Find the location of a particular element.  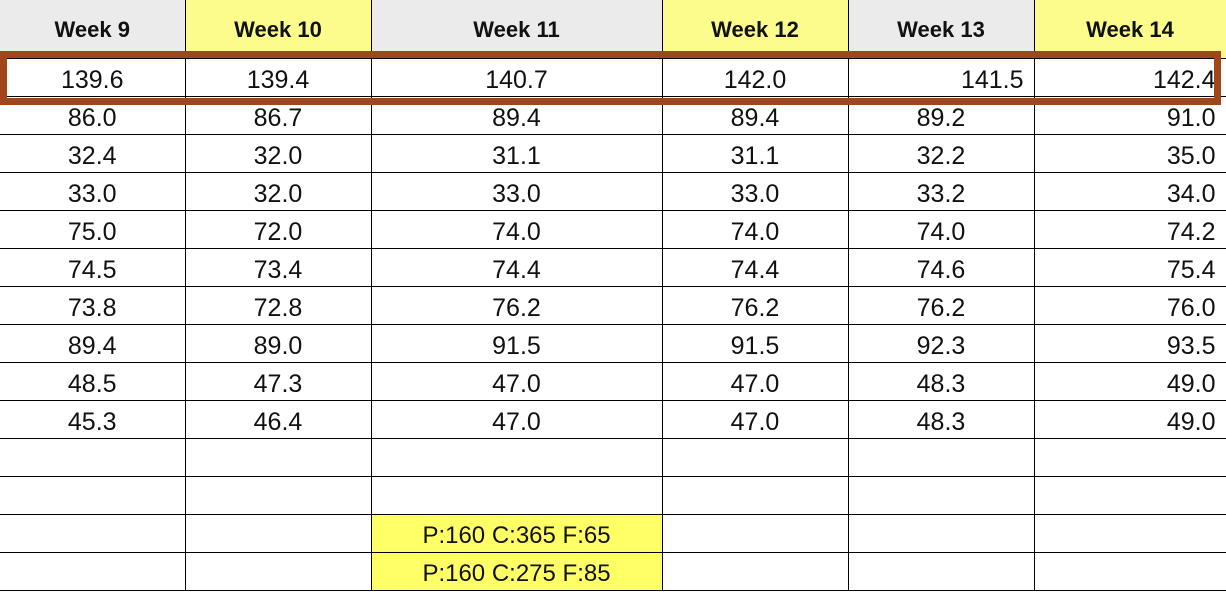

table-row: 139.6 139.4 140.7 142.0 141.5 142.4 is located at coordinates (613, 77).